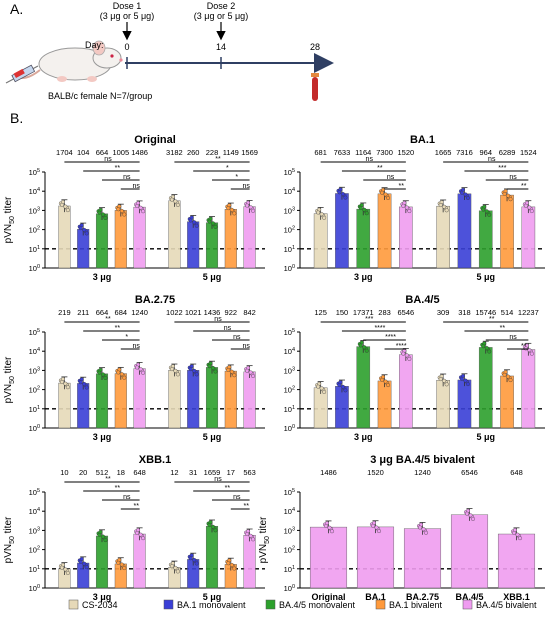 This screenshot has height=619, width=554. Describe the element at coordinates (102, 437) in the screenshot. I see `group-label: 3 μg` at that location.